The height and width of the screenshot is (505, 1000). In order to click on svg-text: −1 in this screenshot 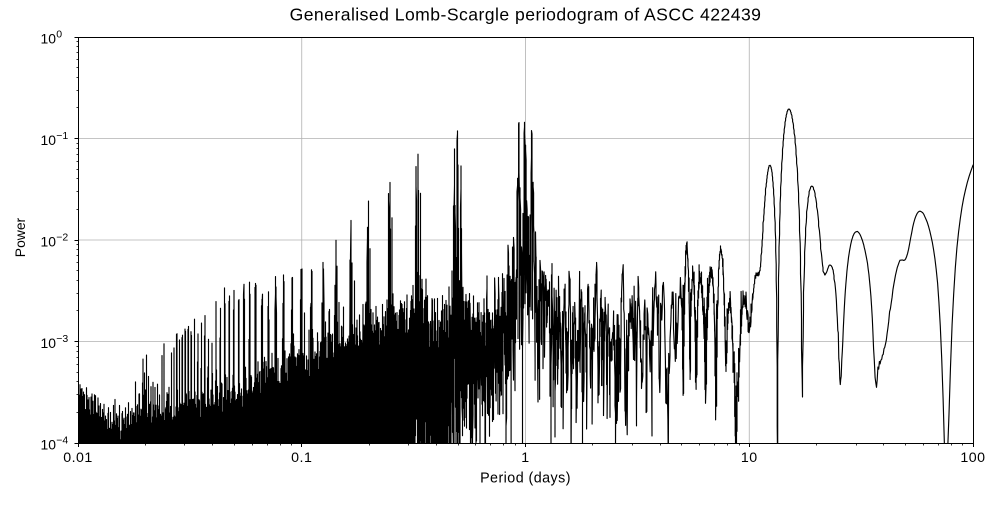, I will do `click(62, 136)`.